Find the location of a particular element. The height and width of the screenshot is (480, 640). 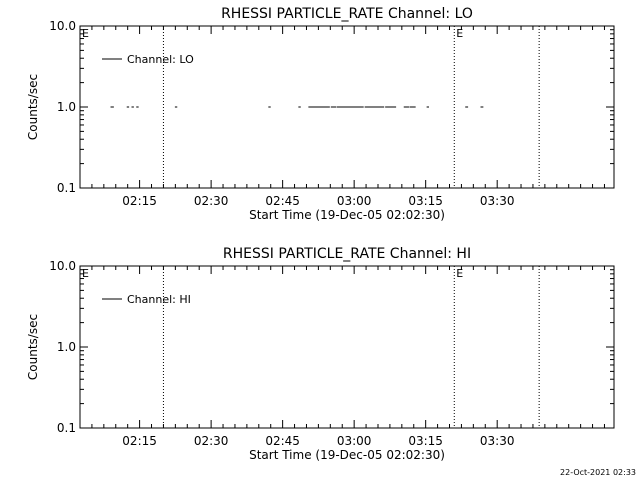

legend-label: Channel: HI is located at coordinates (159, 299).